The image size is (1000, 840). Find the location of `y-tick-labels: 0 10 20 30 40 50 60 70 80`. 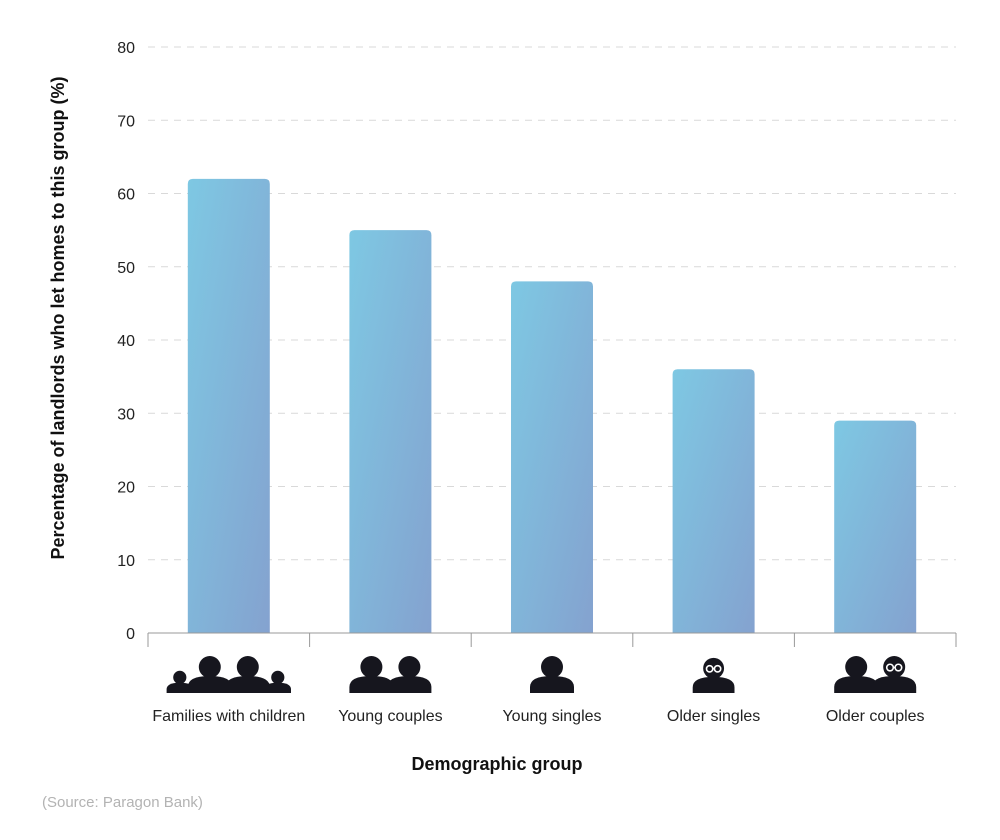

y-tick-labels: 0 10 20 30 40 50 60 70 80 is located at coordinates (126, 341).